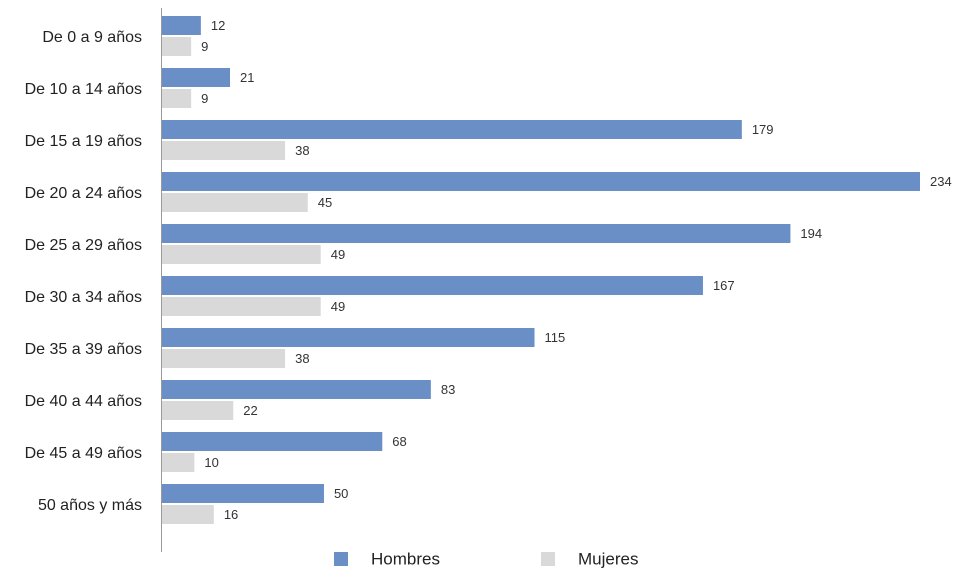 Image resolution: width=962 pixels, height=571 pixels. I want to click on value-label-hombres: 234, so click(941, 181).